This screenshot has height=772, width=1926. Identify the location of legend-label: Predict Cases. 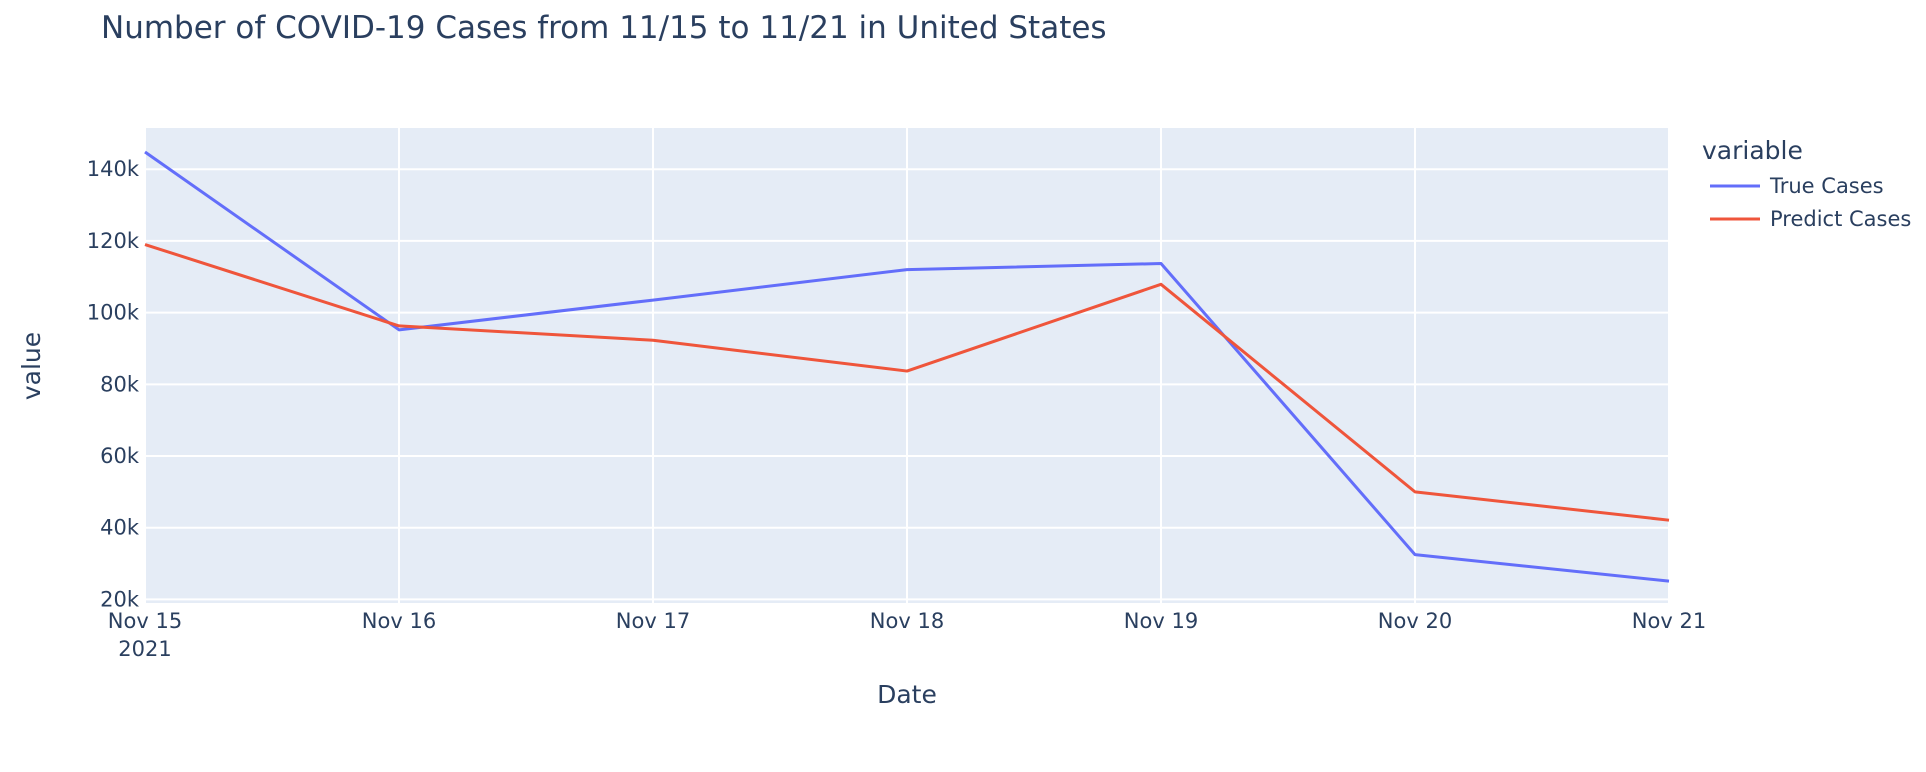
(1840, 219).